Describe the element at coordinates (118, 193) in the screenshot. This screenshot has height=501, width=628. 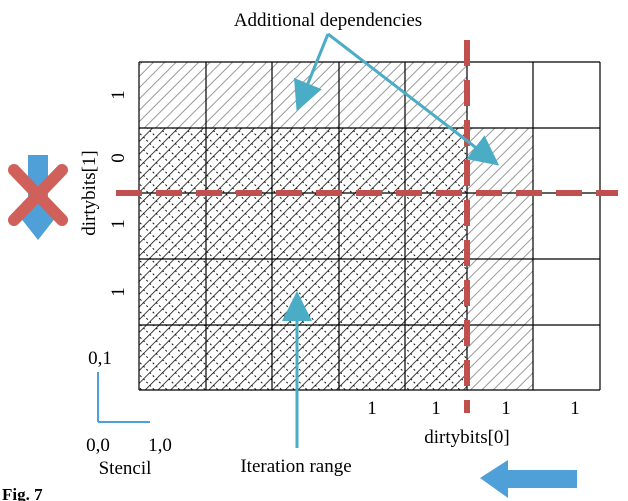
I see `y-tick-labels: 1 0 1 1` at that location.